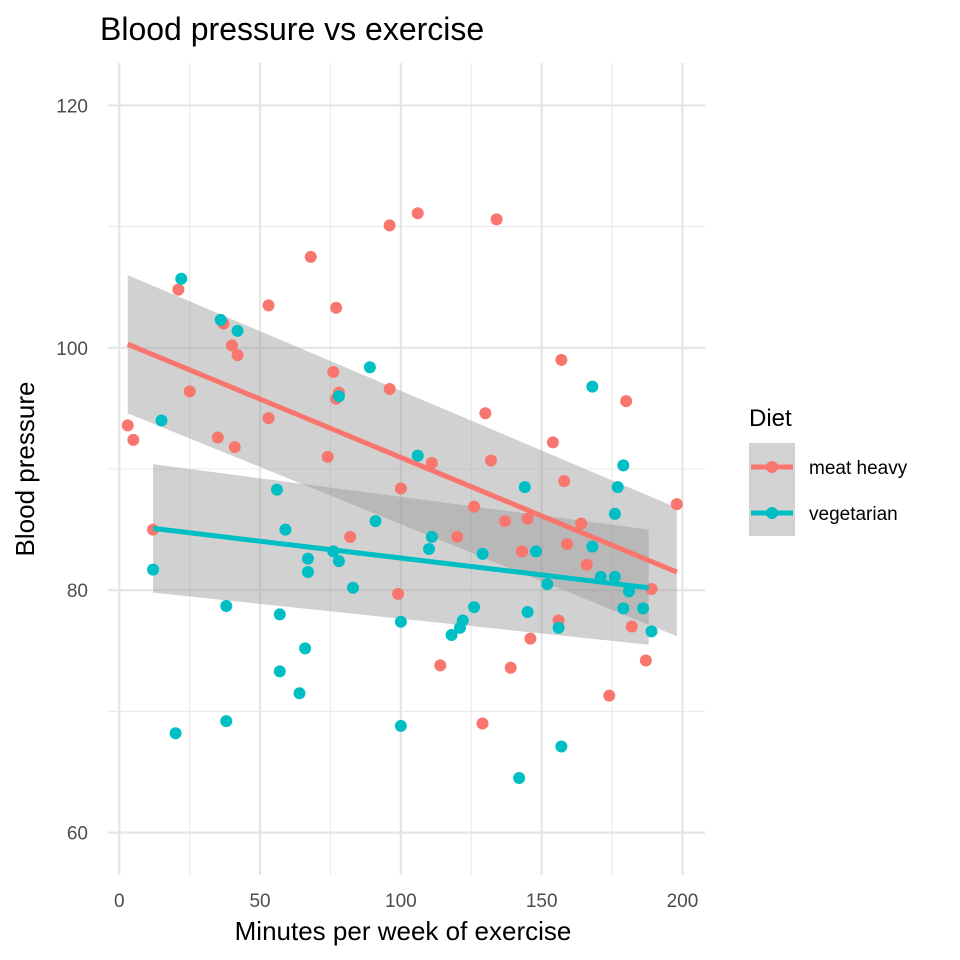  What do you see at coordinates (72, 349) in the screenshot?
I see `y-tick-label: 100` at bounding box center [72, 349].